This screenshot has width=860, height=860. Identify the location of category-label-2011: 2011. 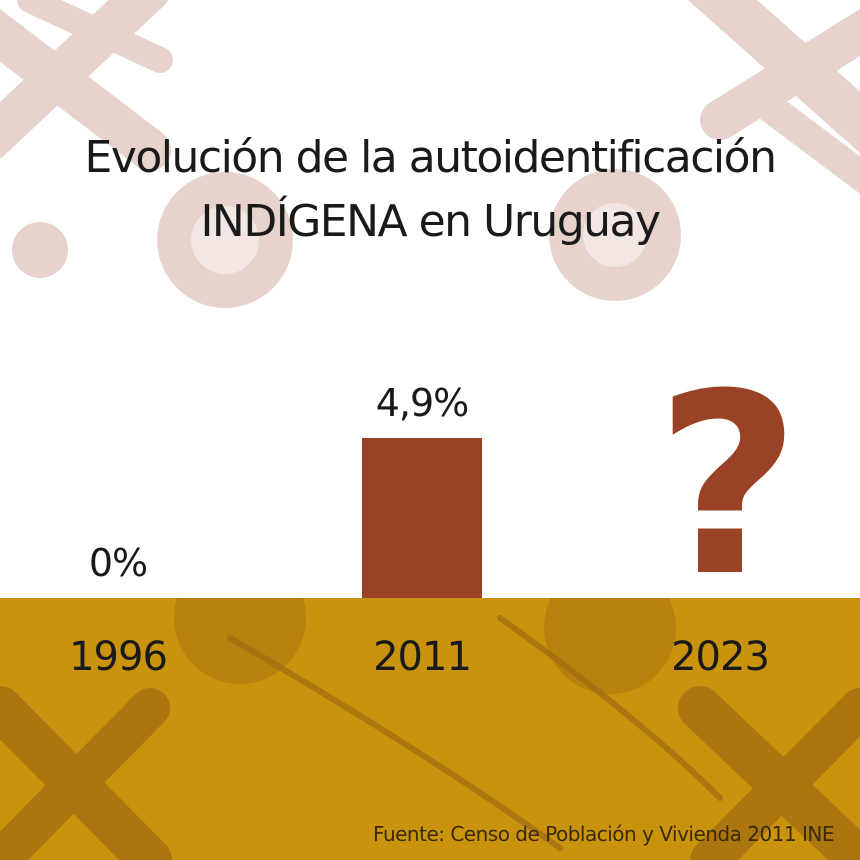
(422, 657).